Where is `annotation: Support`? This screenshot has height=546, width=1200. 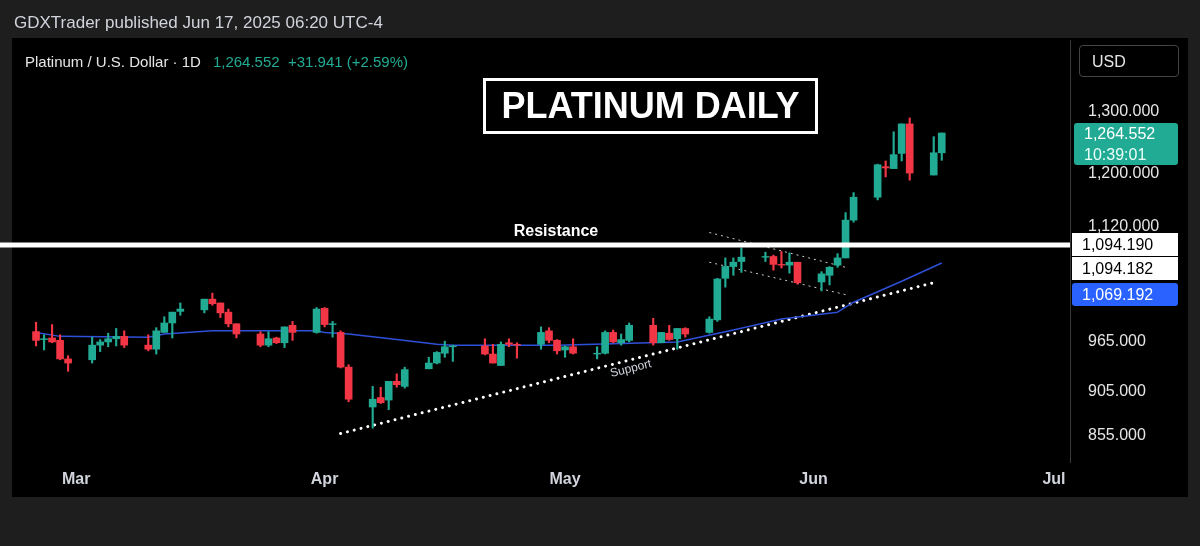 annotation: Support is located at coordinates (630, 368).